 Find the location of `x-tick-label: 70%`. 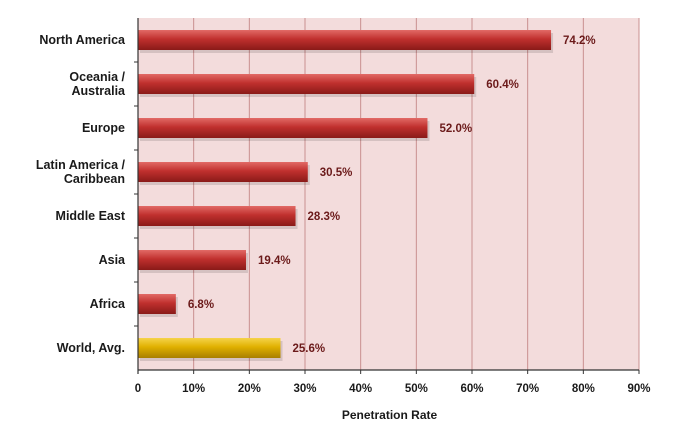

x-tick-label: 70% is located at coordinates (527, 389).